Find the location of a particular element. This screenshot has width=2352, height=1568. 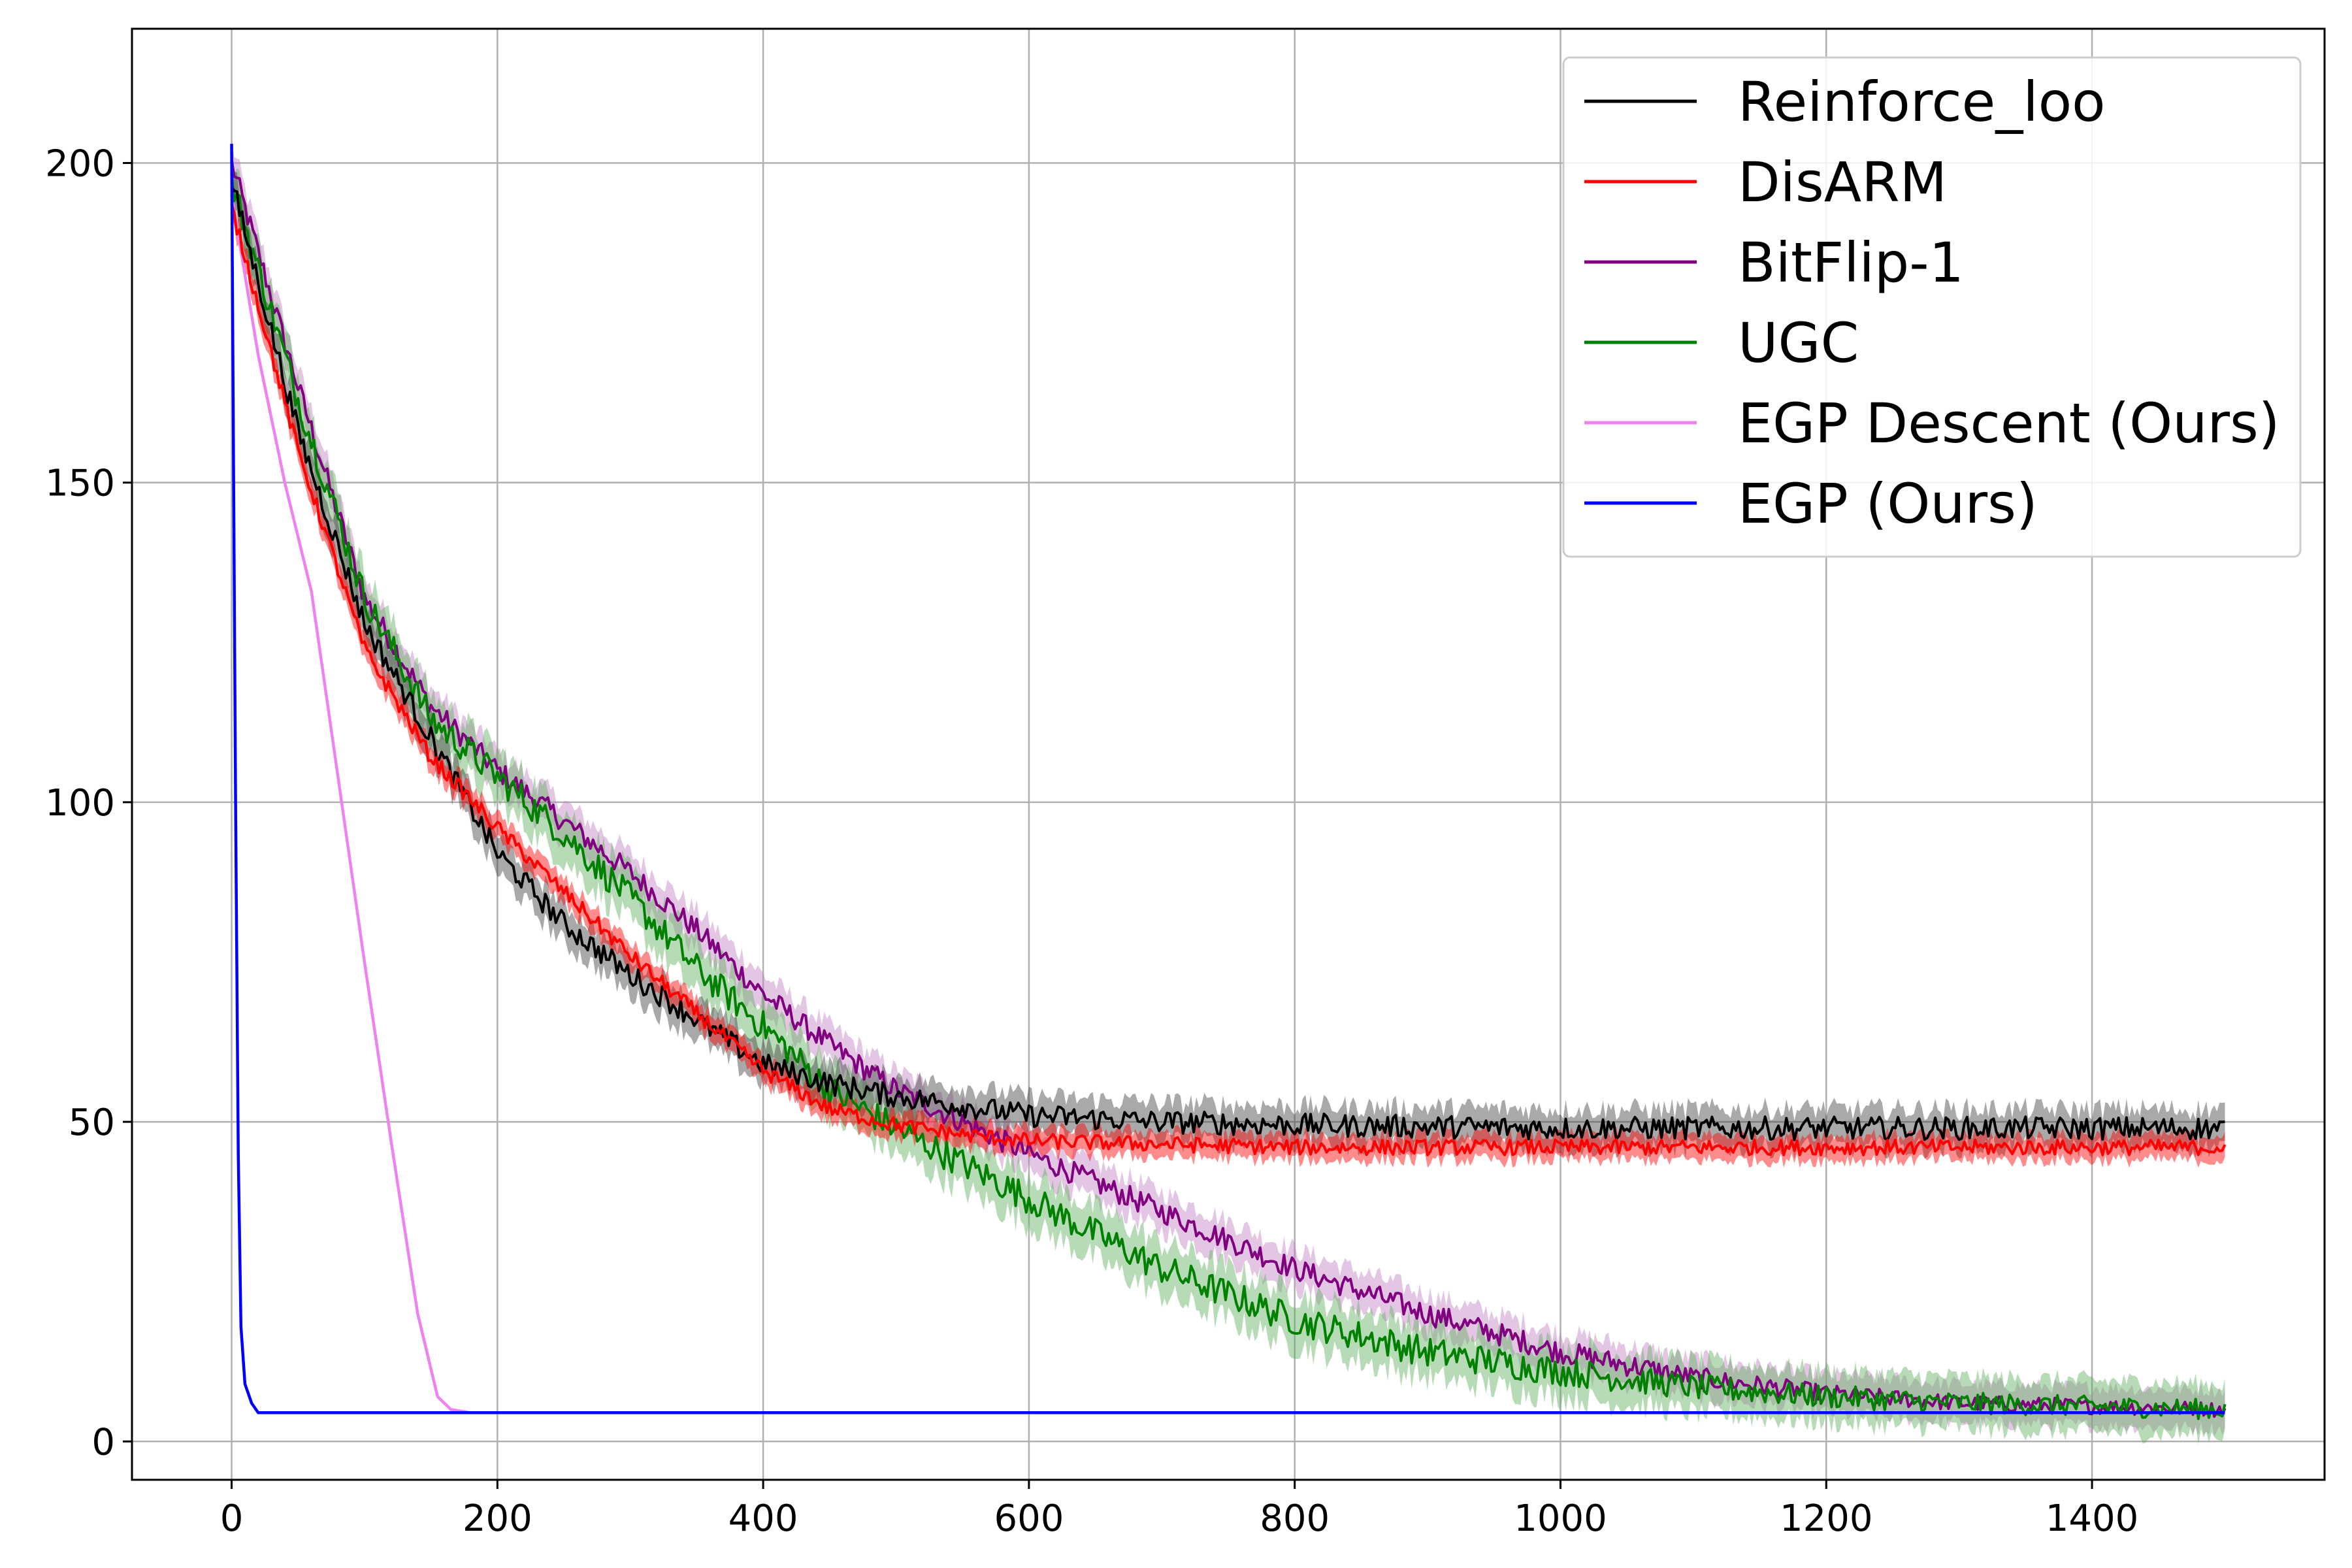

legend-label: EGP (Ours) is located at coordinates (1888, 504).